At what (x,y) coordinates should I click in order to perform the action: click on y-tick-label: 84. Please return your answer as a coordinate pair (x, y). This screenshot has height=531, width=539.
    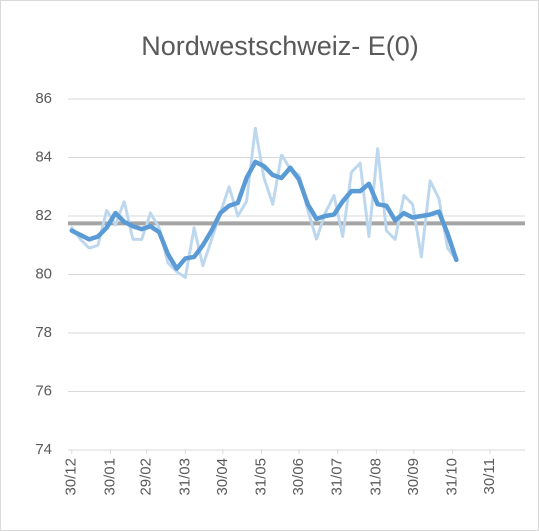
    Looking at the image, I should click on (43, 156).